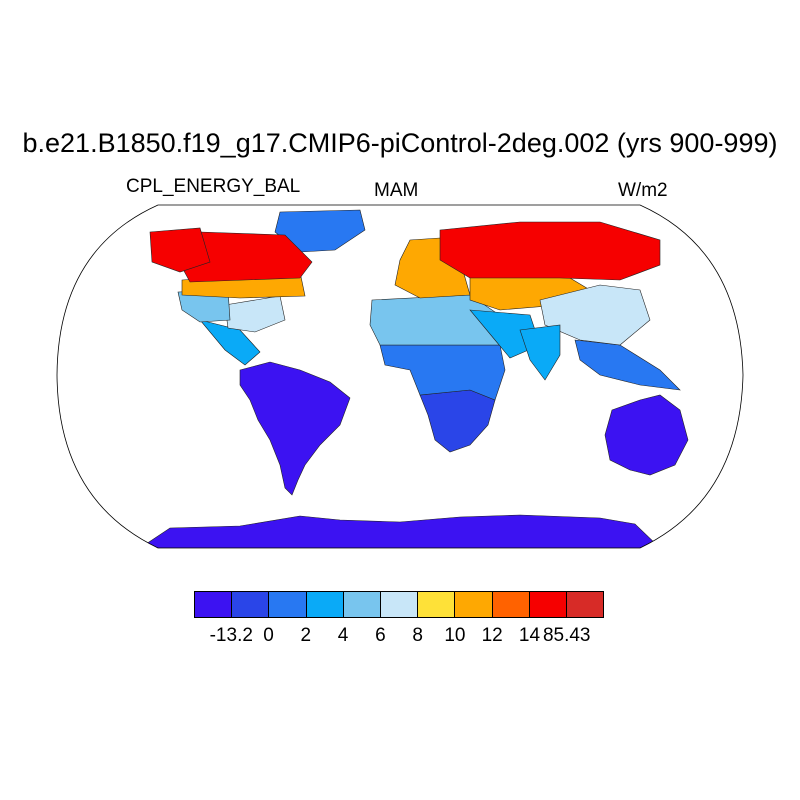 The height and width of the screenshot is (800, 800). Describe the element at coordinates (268, 635) in the screenshot. I see `colorbar-tick-label: 0` at that location.